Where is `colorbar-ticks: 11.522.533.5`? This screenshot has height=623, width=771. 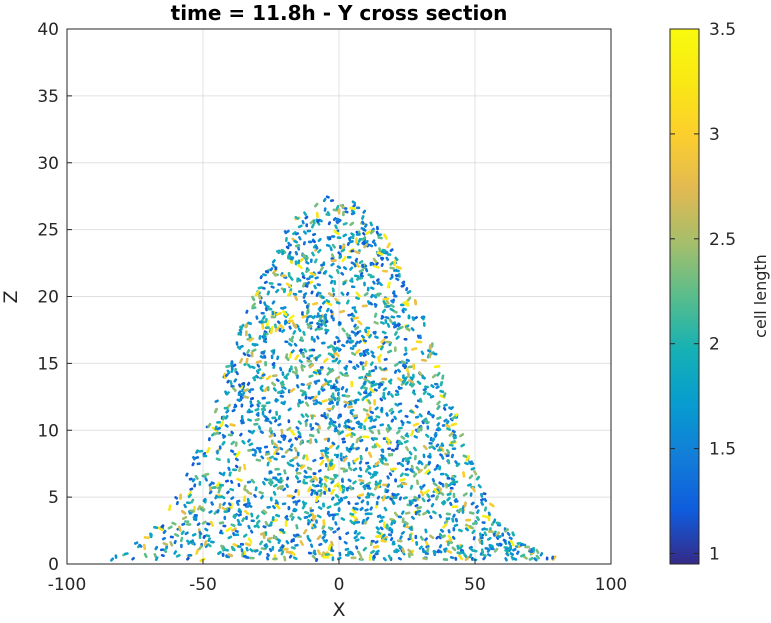
colorbar-ticks: 11.522.533.5 is located at coordinates (703, 292).